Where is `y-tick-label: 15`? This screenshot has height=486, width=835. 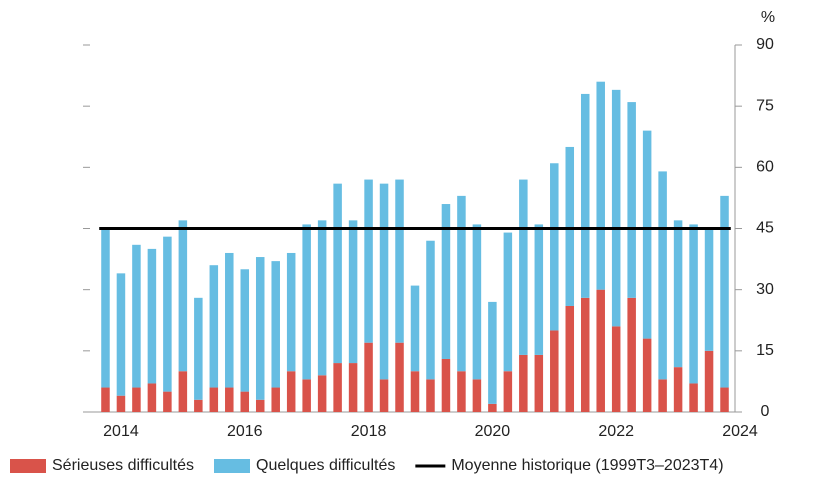 y-tick-label: 15 is located at coordinates (765, 350).